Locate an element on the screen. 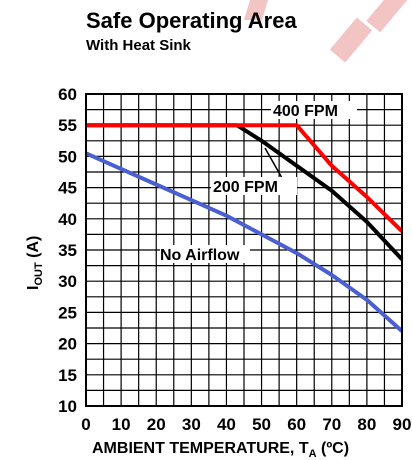  x-tick-label: 10 is located at coordinates (121, 424).